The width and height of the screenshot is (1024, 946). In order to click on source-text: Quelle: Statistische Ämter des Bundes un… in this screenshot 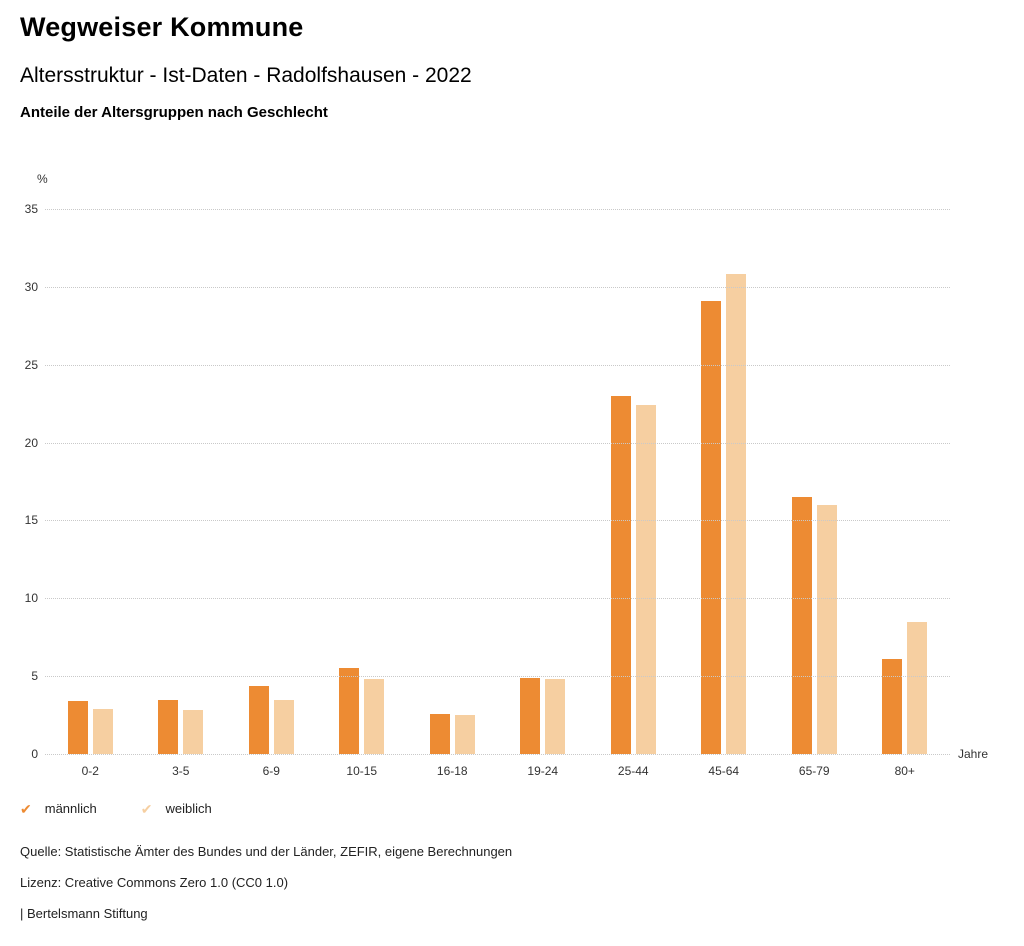, I will do `click(266, 851)`.